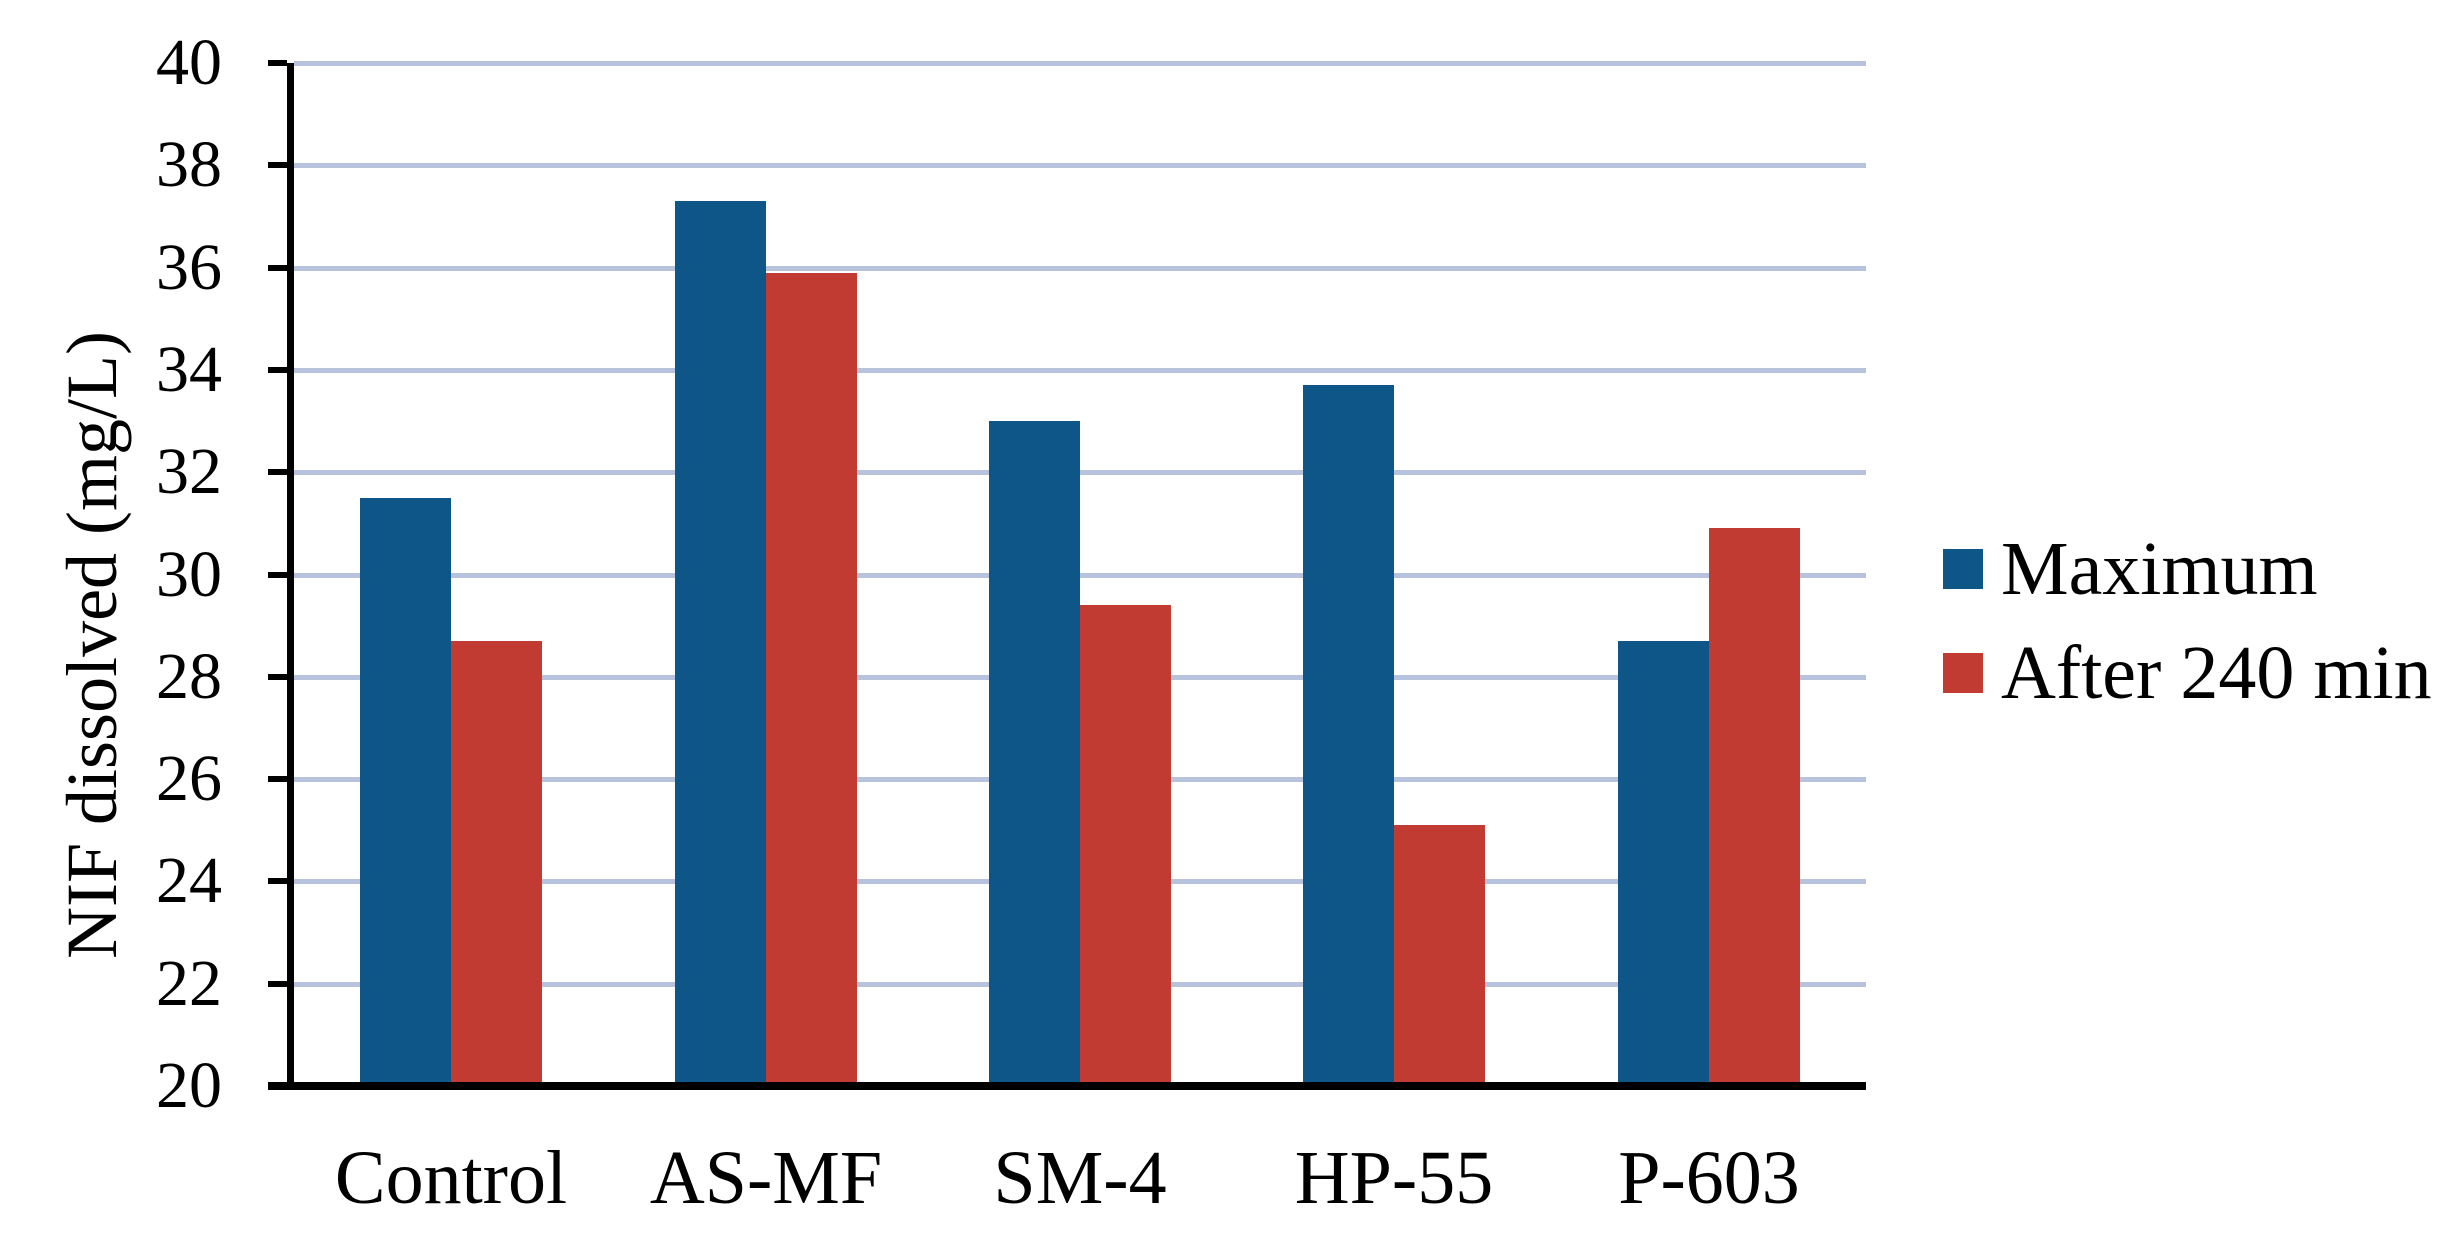 The height and width of the screenshot is (1242, 2459). What do you see at coordinates (451, 1178) in the screenshot?
I see `x-category-label-control: Control` at bounding box center [451, 1178].